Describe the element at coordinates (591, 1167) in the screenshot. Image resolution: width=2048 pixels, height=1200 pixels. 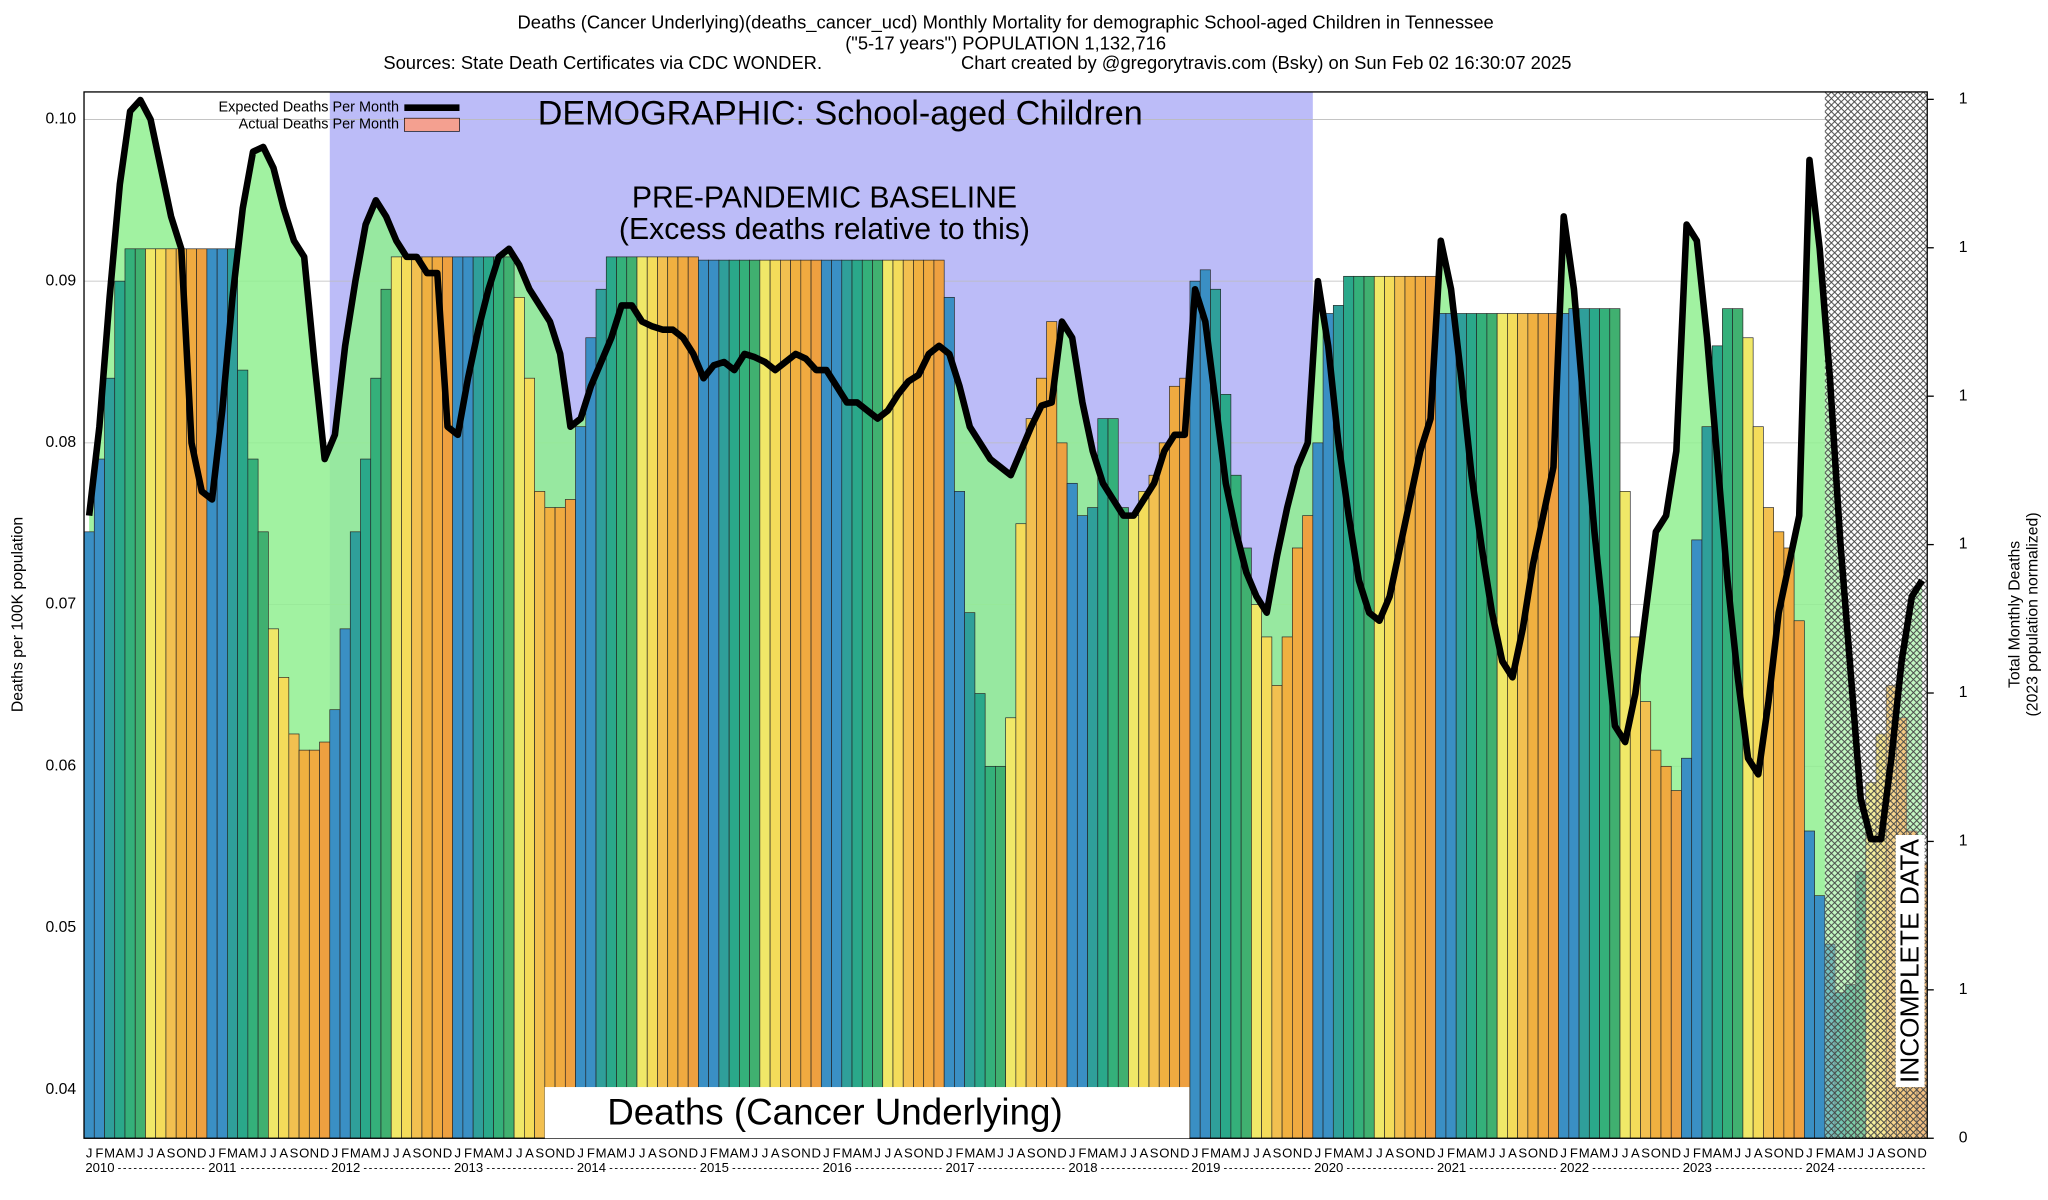
I see `year-label: 2014` at that location.